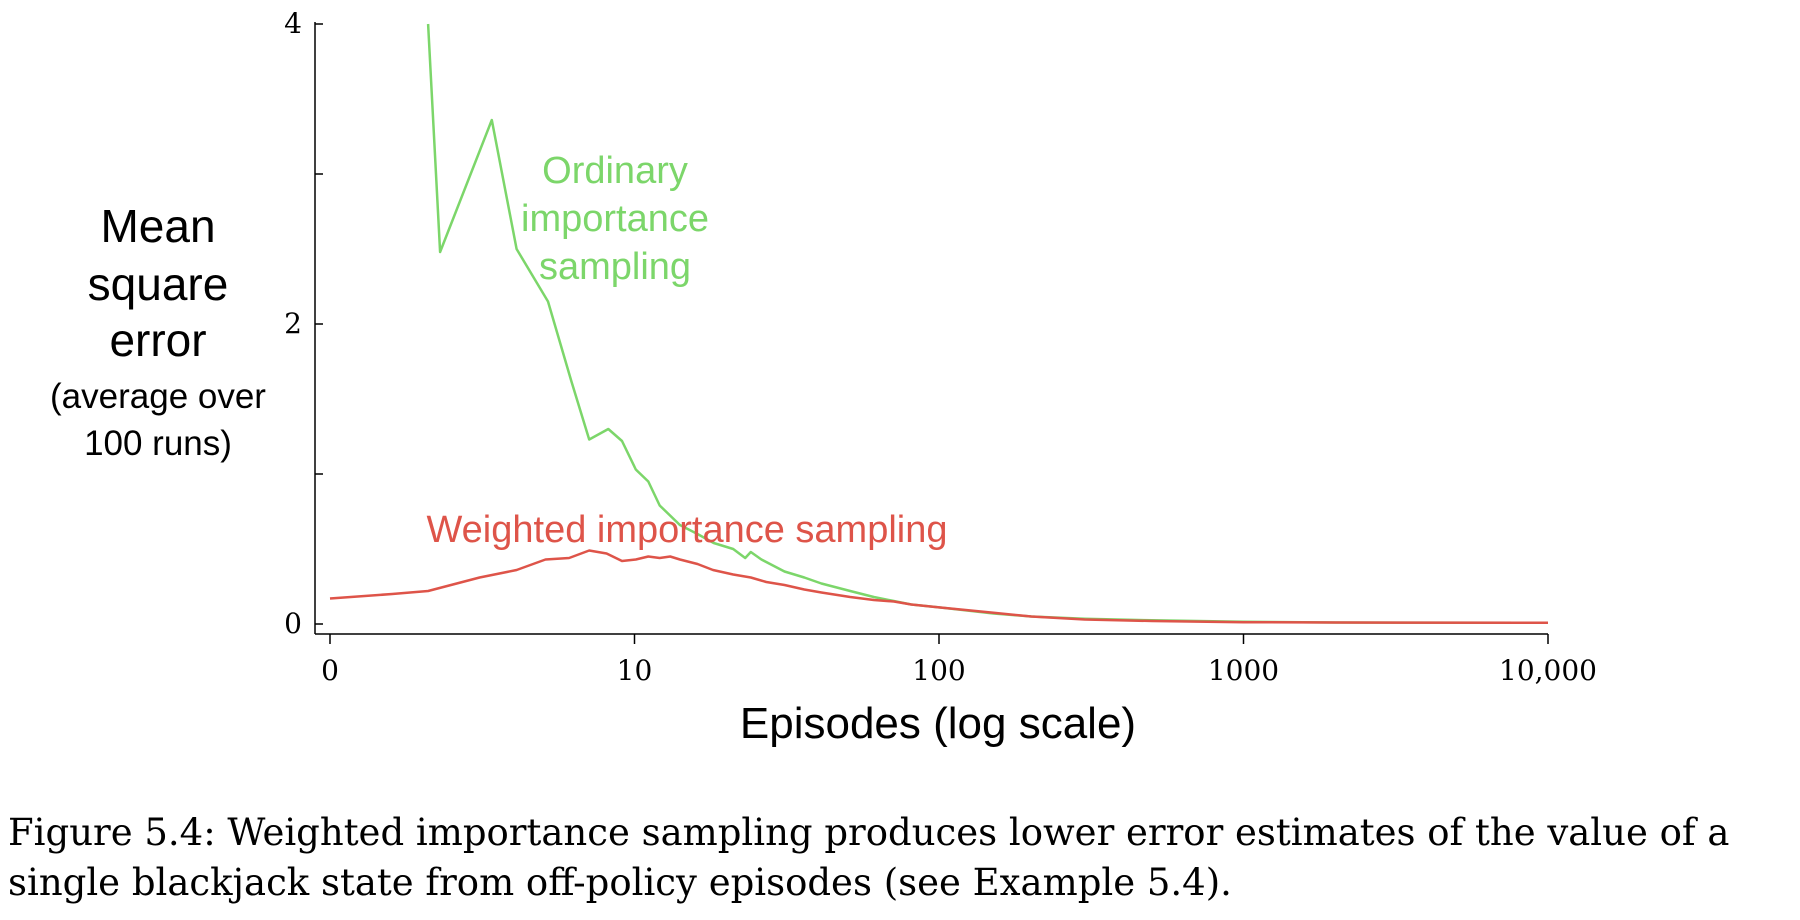  What do you see at coordinates (293, 23) in the screenshot?
I see `y-tick-label: 4` at bounding box center [293, 23].